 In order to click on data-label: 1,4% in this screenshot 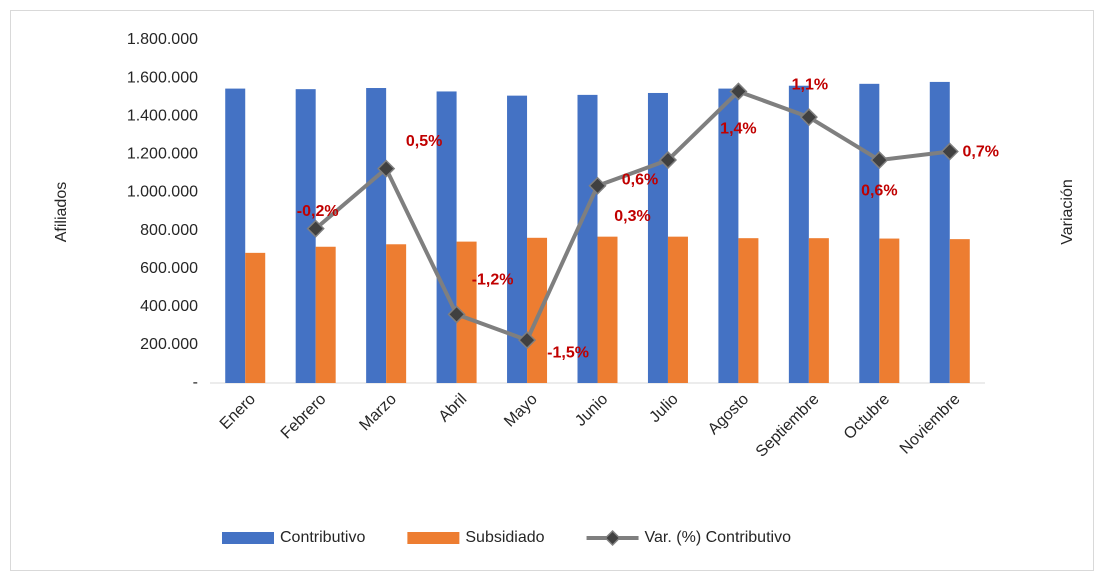, I will do `click(738, 129)`.